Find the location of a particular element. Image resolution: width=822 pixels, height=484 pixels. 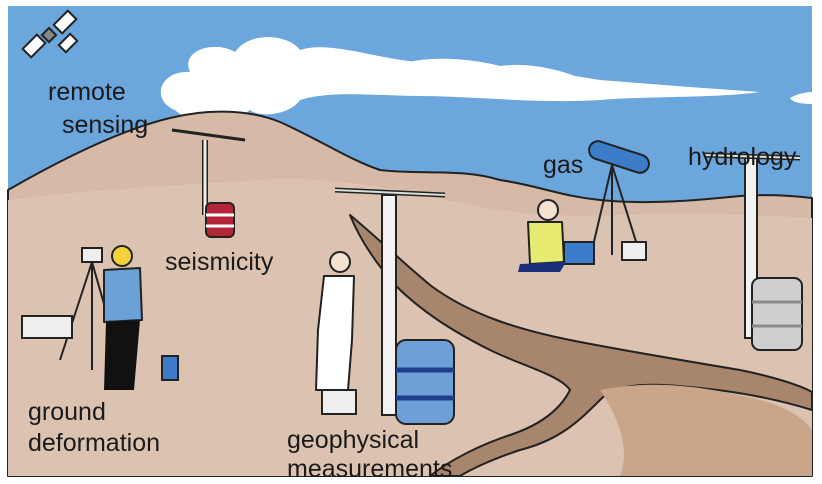

label: gas is located at coordinates (563, 165).